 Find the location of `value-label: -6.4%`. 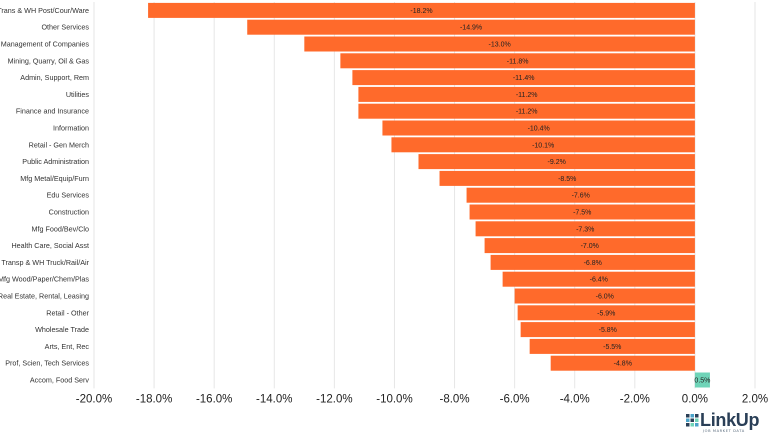

value-label: -6.4% is located at coordinates (599, 280).